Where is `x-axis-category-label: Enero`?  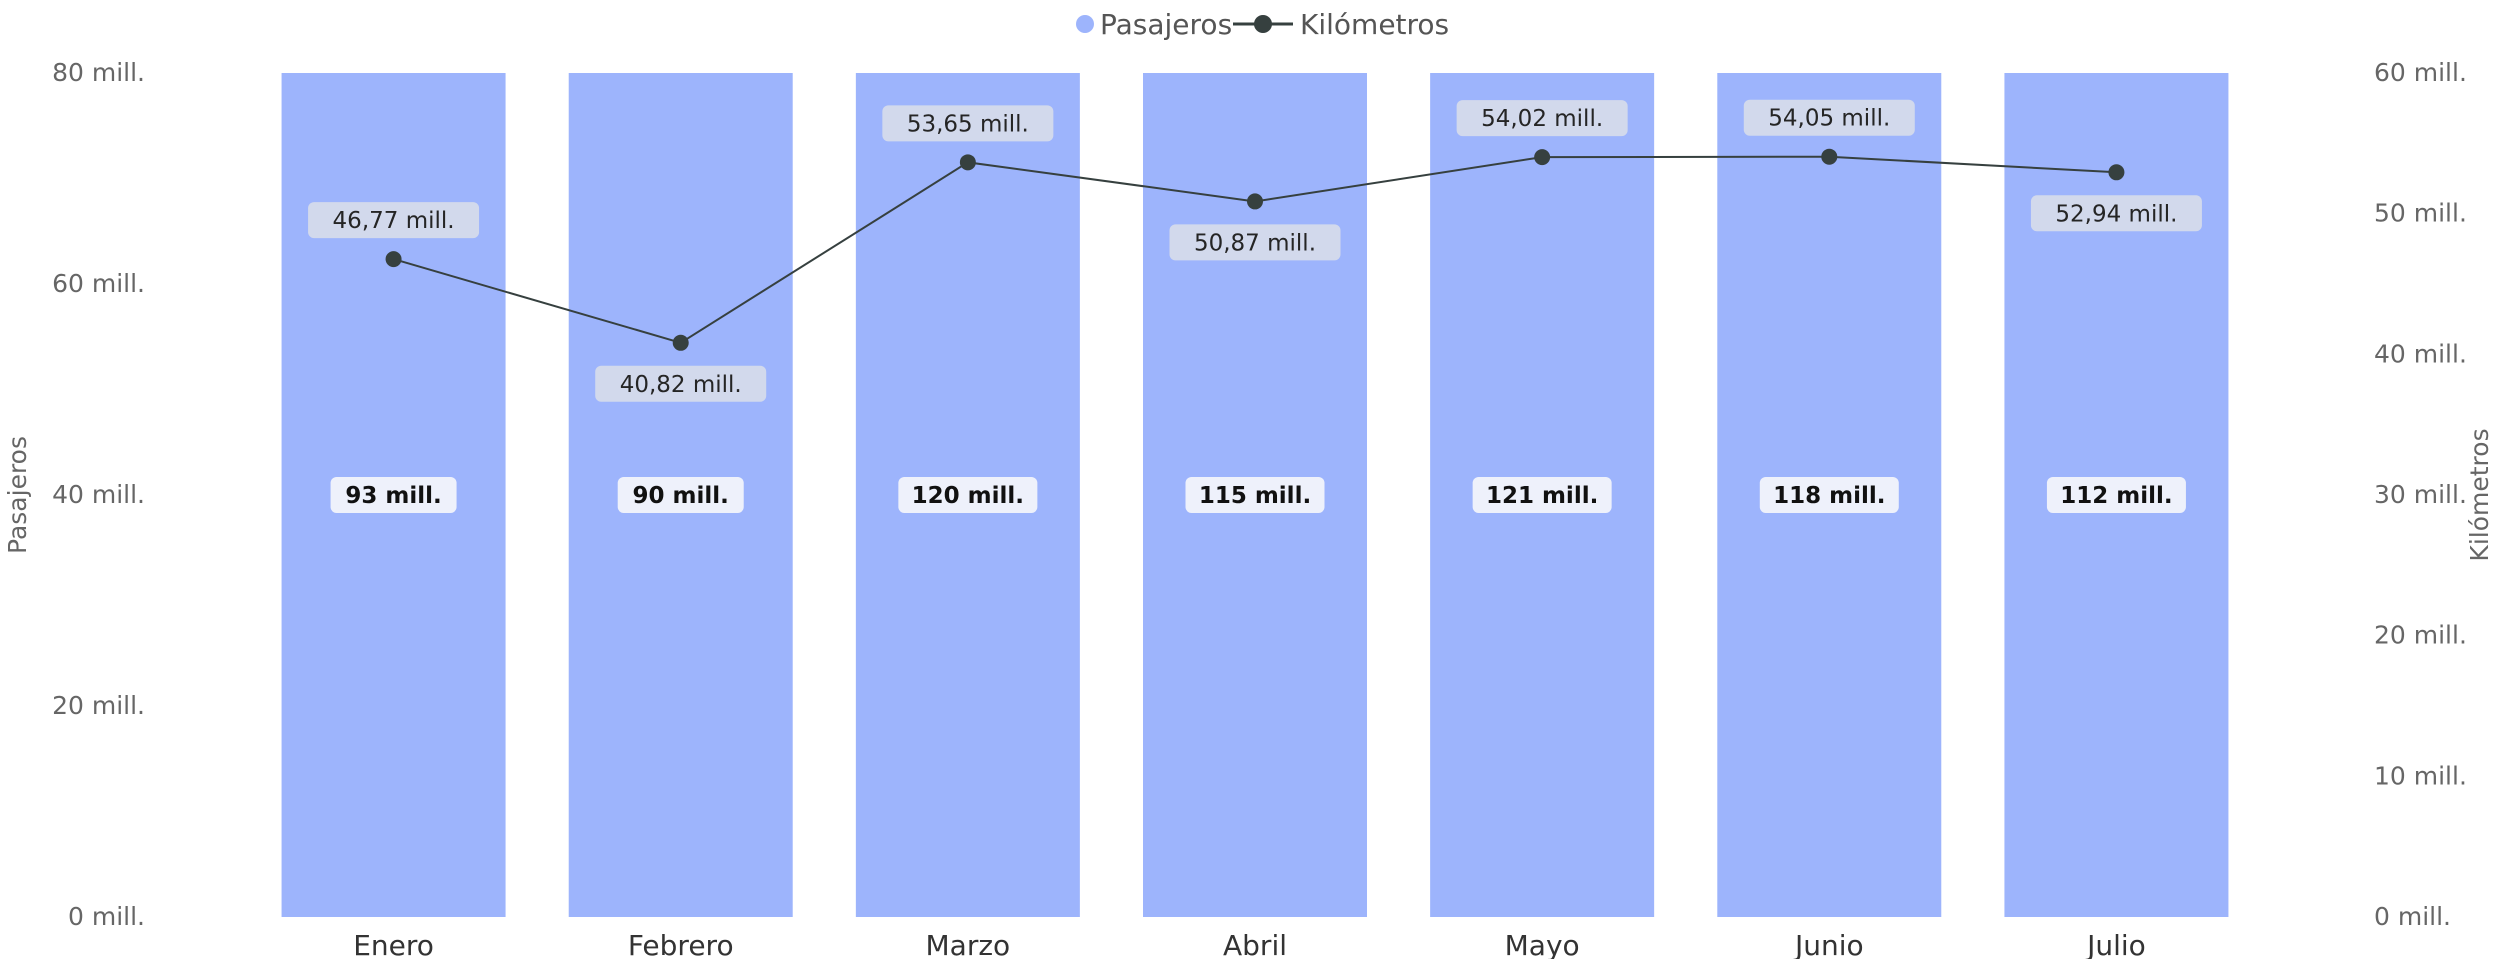 x-axis-category-label: Enero is located at coordinates (393, 944).